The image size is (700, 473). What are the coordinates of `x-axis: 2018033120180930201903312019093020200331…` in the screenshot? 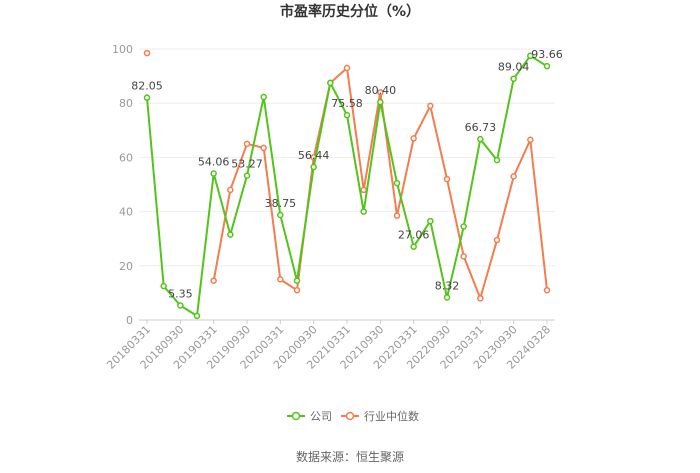 It's located at (328, 346).